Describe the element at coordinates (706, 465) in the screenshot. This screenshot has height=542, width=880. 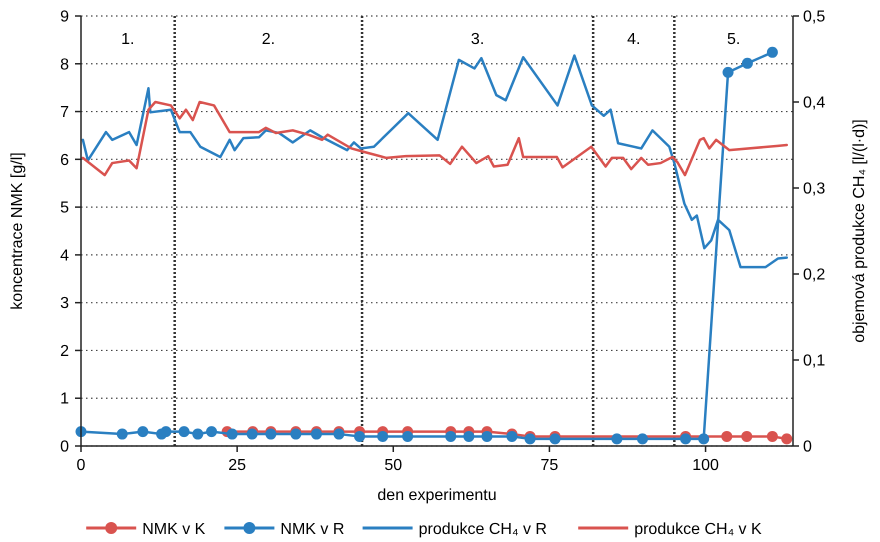
I see `x-tick-label: 100` at that location.